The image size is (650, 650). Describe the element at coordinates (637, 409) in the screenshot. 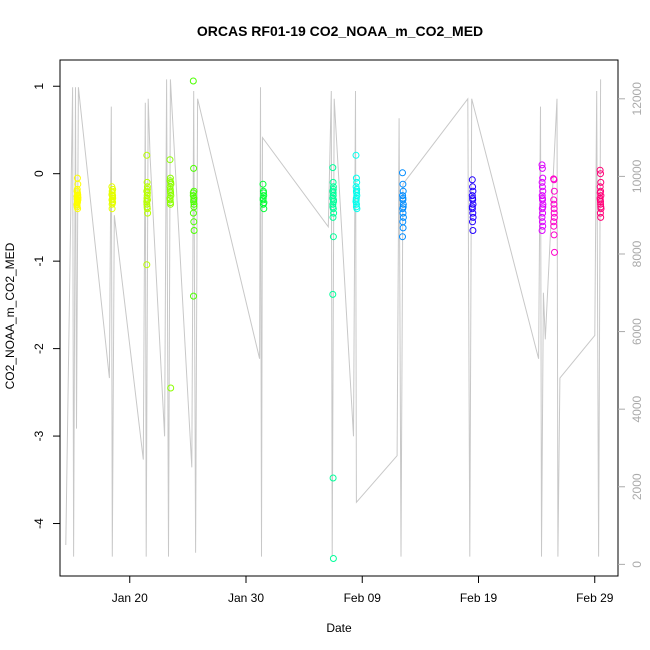

I see `y2-tick-label: 4000` at that location.